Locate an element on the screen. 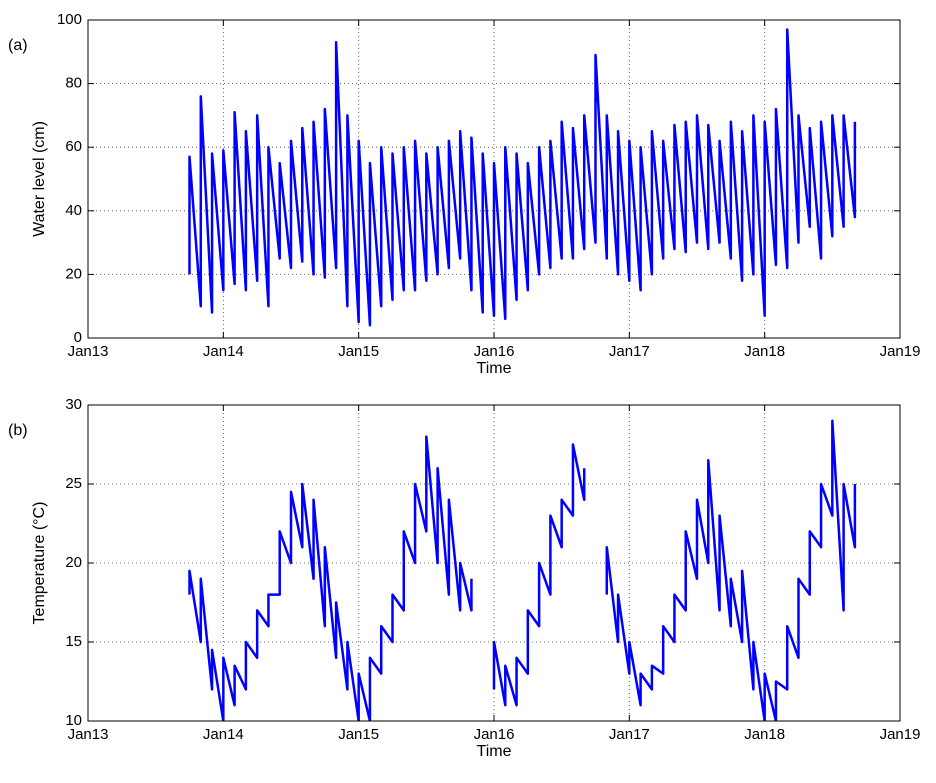 The height and width of the screenshot is (783, 936). y-tick-label: 80 is located at coordinates (73, 83).